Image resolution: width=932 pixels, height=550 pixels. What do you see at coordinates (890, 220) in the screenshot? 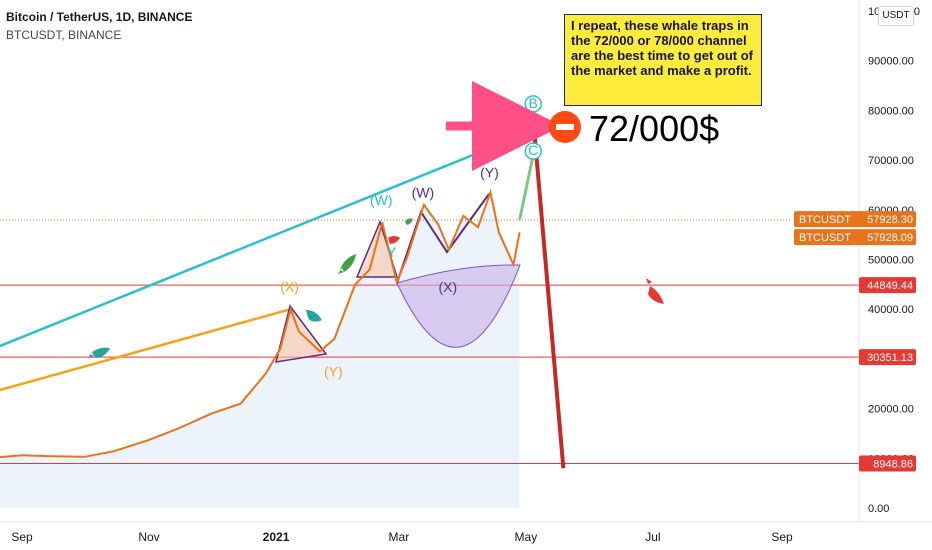
I see `price-tag-value: 57928.30` at bounding box center [890, 220].